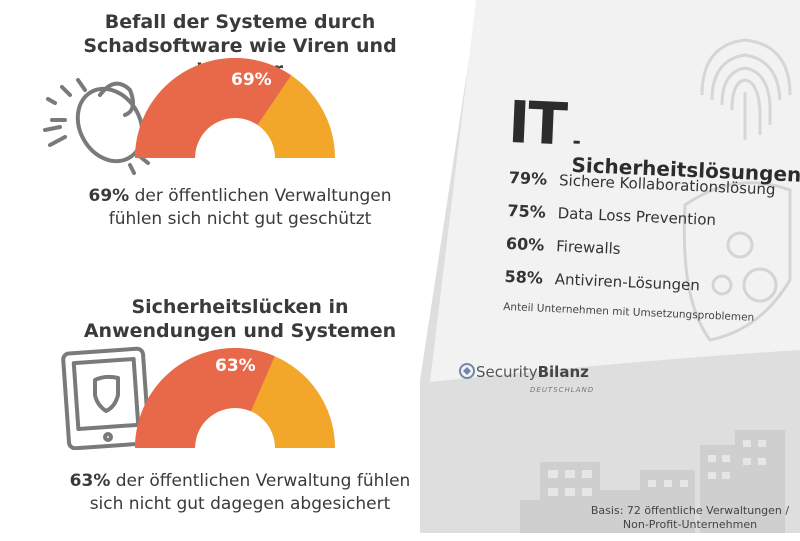 This screenshot has width=800, height=541. I want to click on section2-caption-line2: sich nicht gut dagegen abgesichert, so click(240, 504).